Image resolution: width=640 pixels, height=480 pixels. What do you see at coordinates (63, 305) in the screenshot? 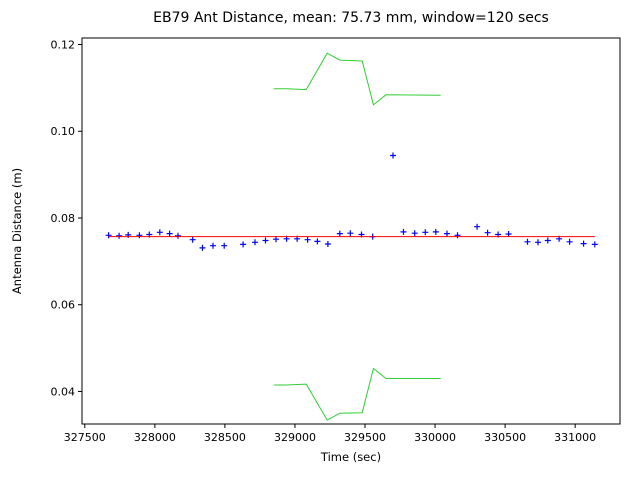
I see `y-tick-label: 0.06` at bounding box center [63, 305].